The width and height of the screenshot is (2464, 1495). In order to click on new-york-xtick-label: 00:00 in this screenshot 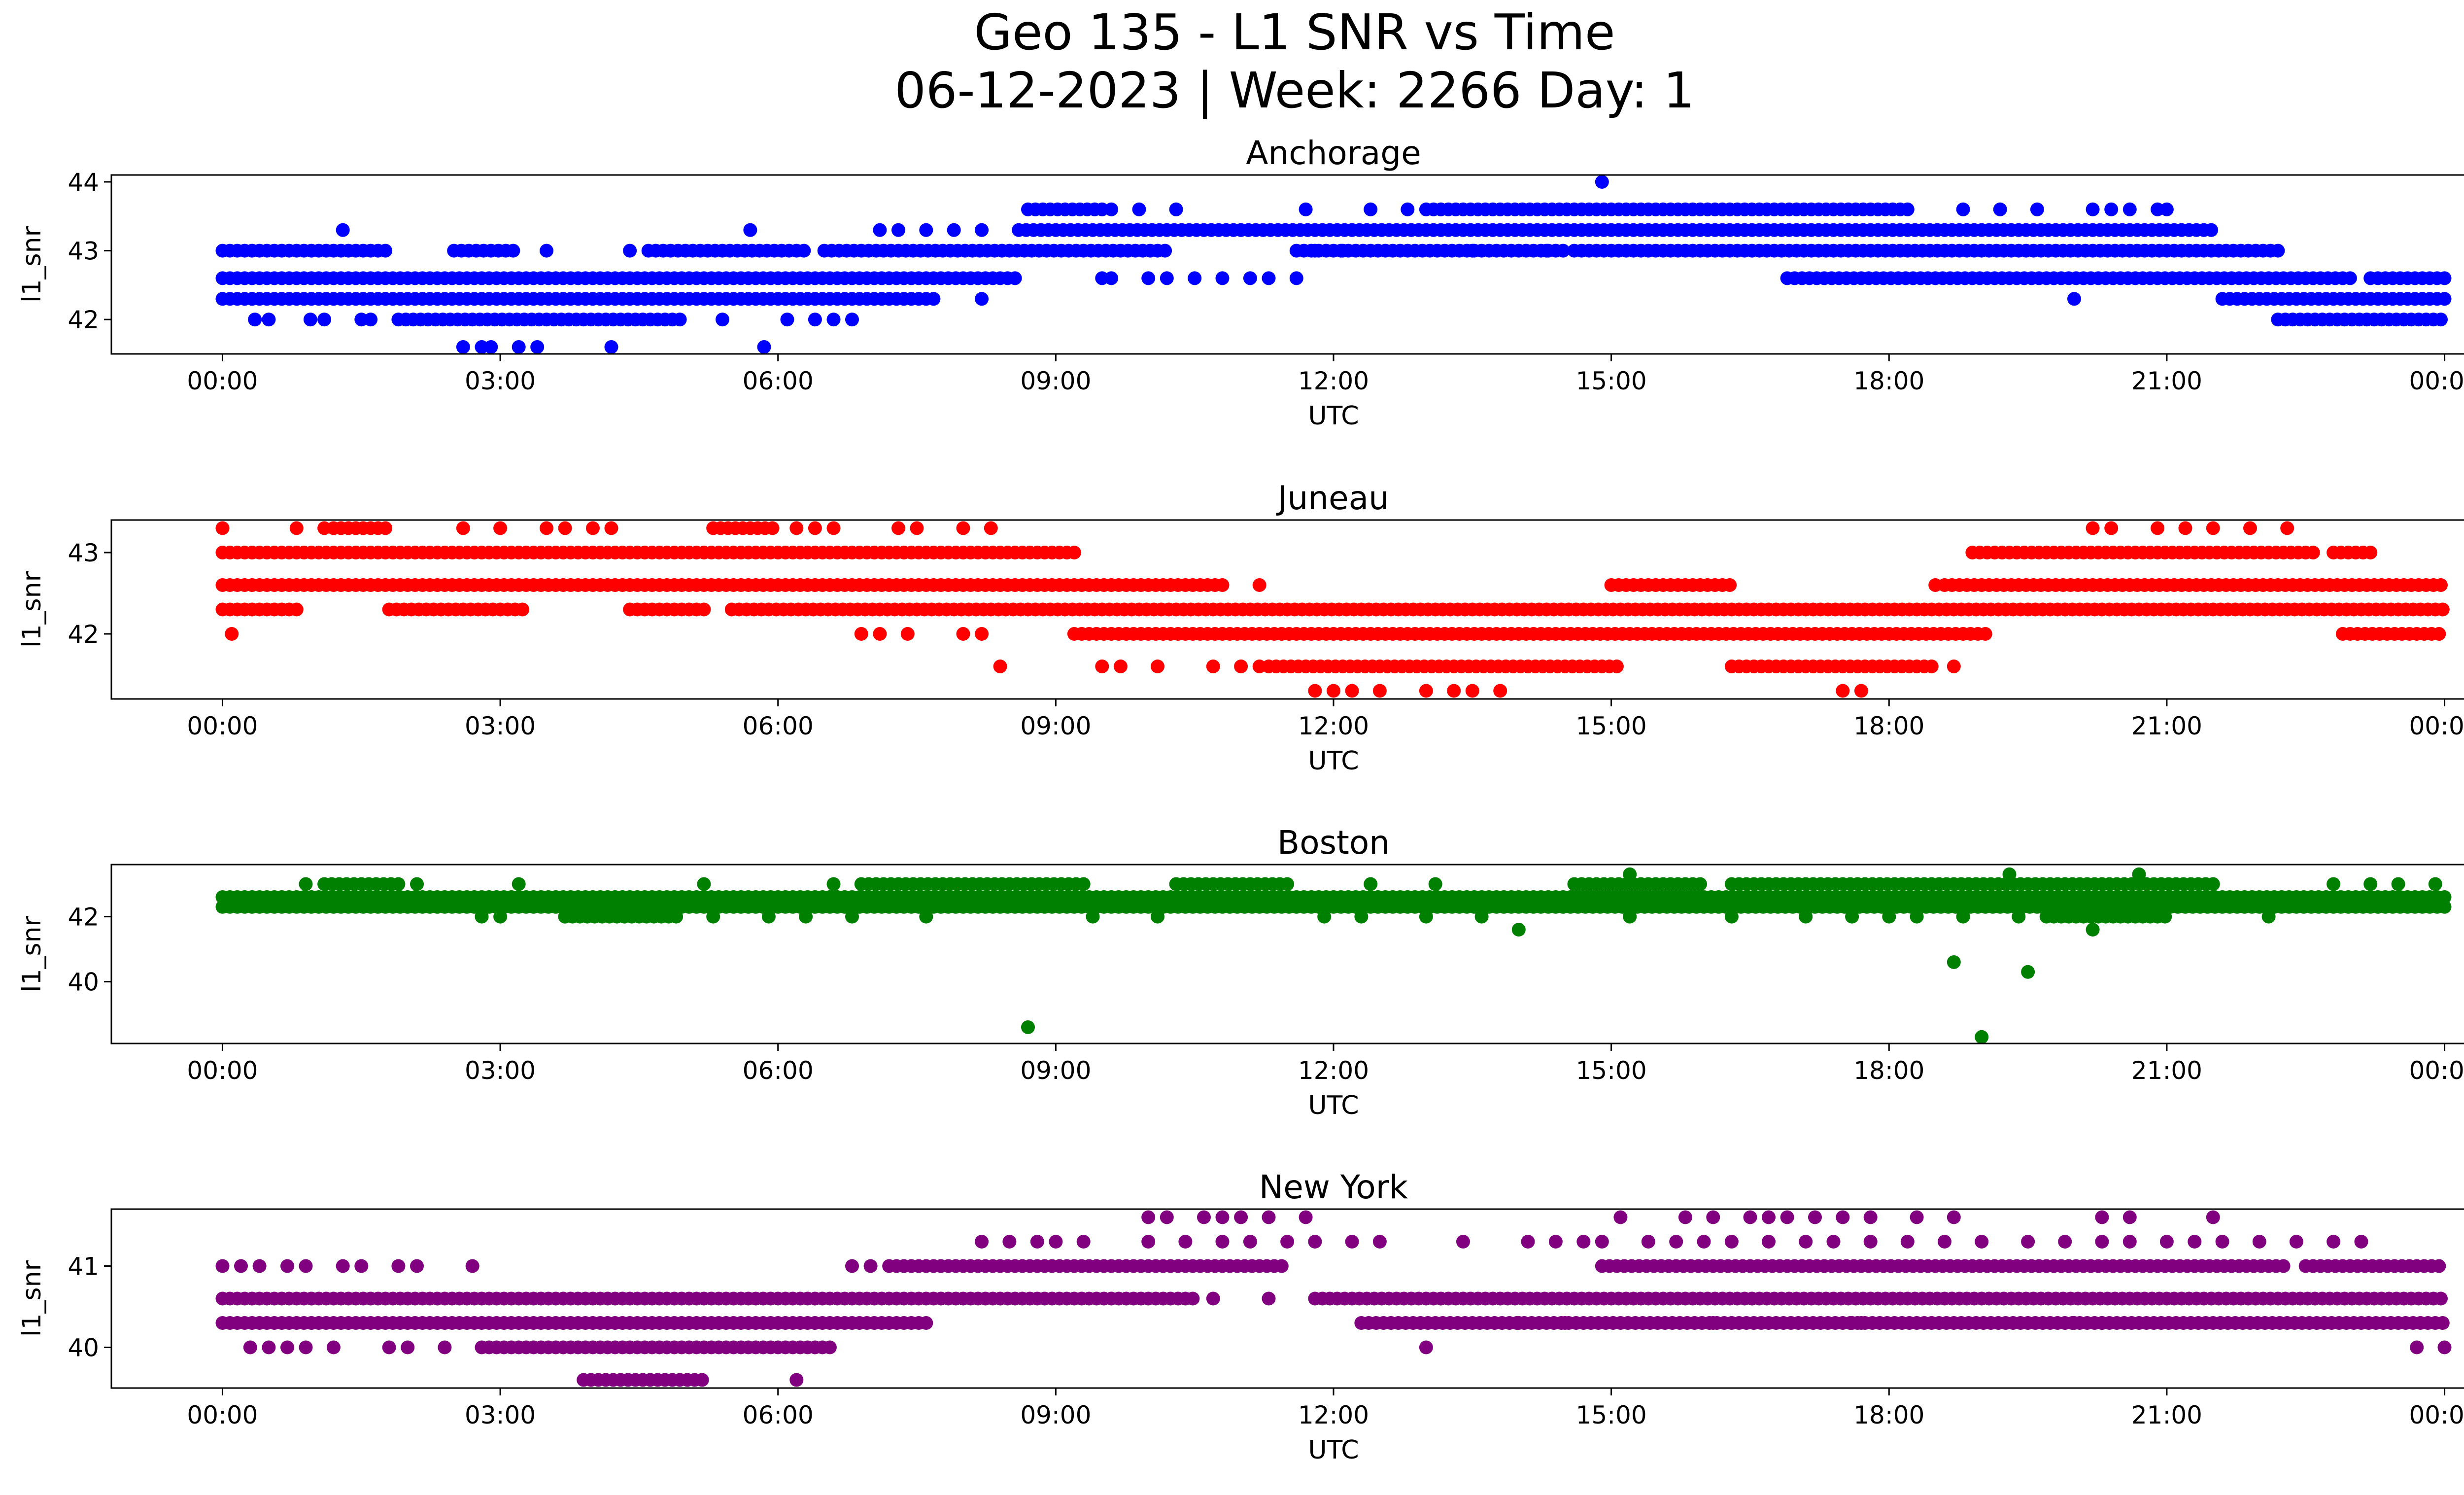, I will do `click(222, 1415)`.